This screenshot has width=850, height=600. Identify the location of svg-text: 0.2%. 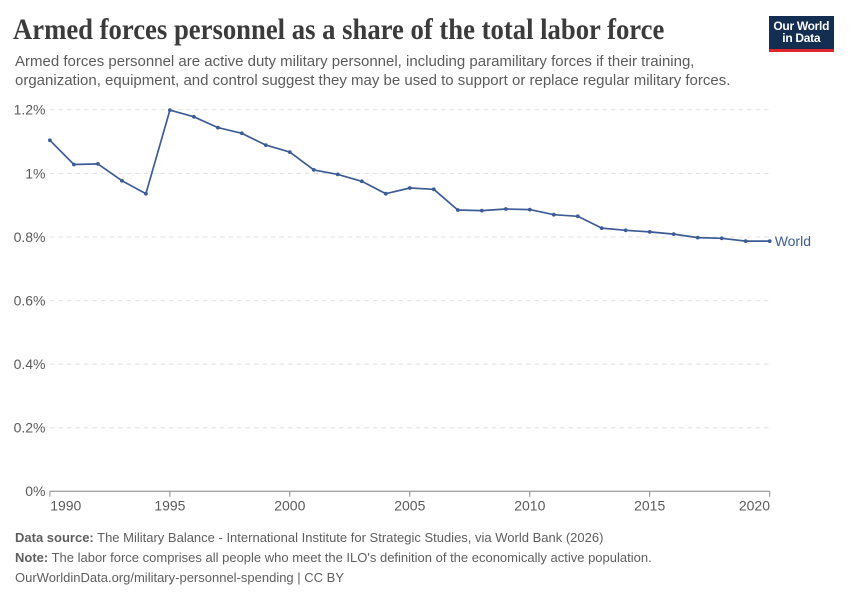
(30, 428).